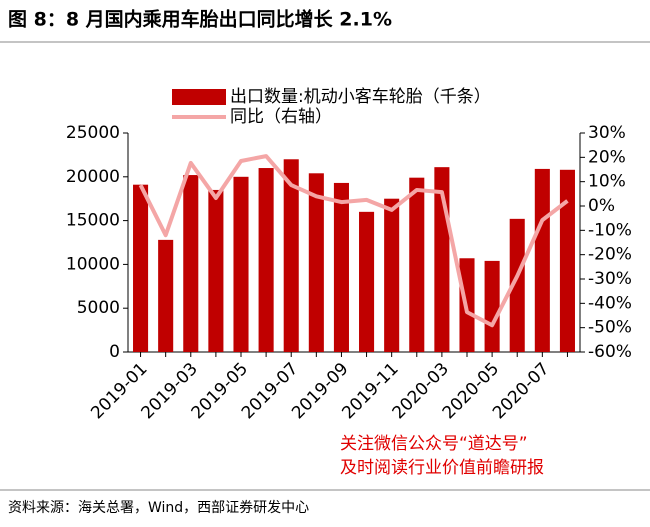 The width and height of the screenshot is (650, 527). What do you see at coordinates (281, 117) in the screenshot?
I see `legend-label: 同比（右轴）` at bounding box center [281, 117].